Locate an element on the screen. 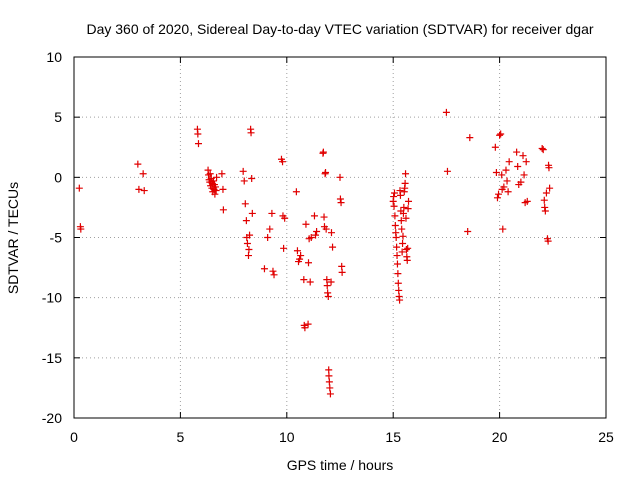 The image size is (640, 480). x-tick-label: 15 is located at coordinates (393, 437).